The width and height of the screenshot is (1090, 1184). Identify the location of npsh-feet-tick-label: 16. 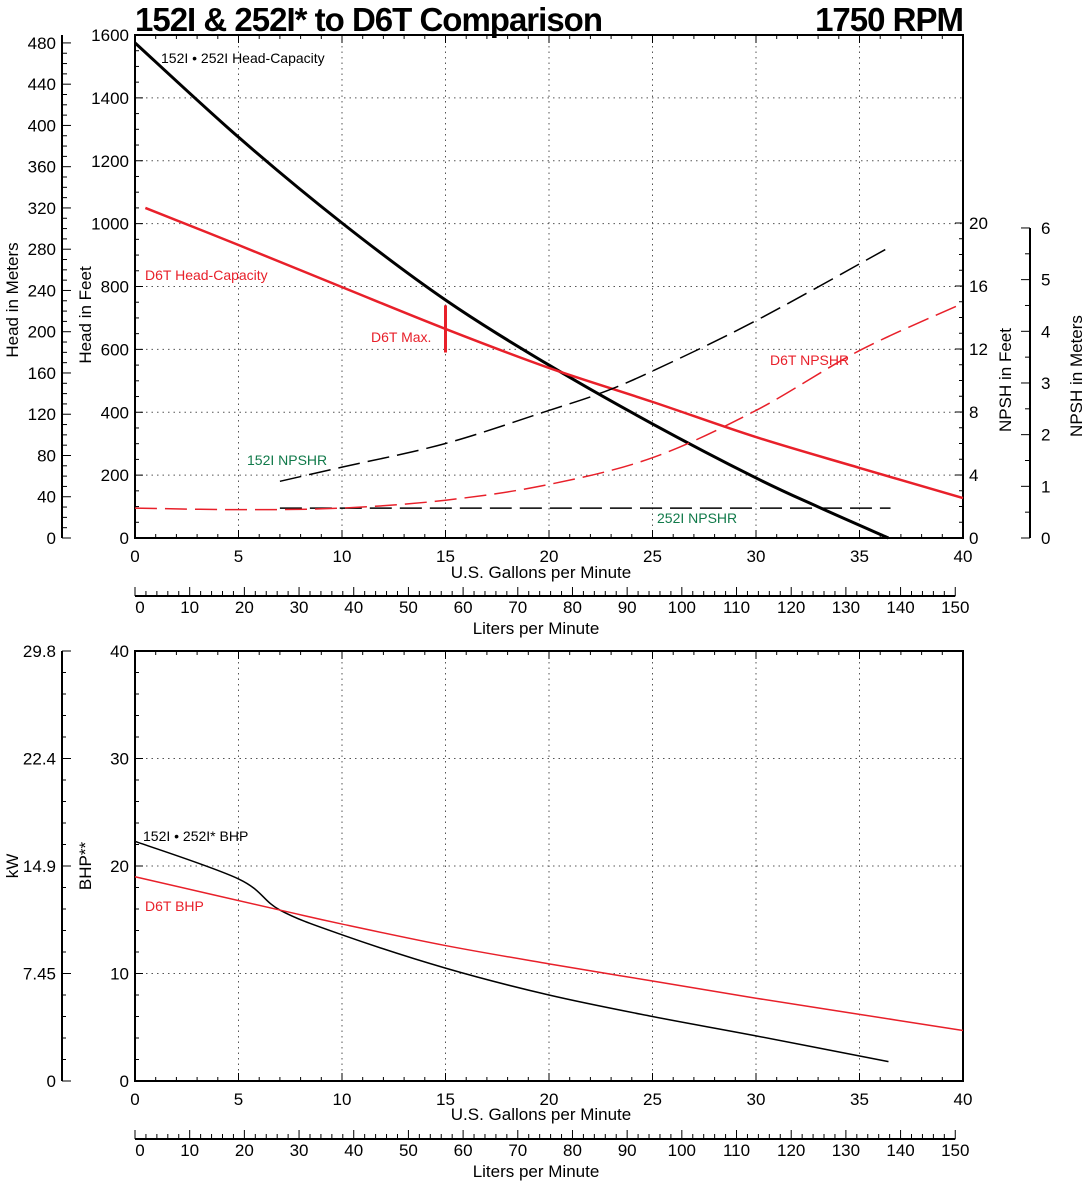
(978, 286).